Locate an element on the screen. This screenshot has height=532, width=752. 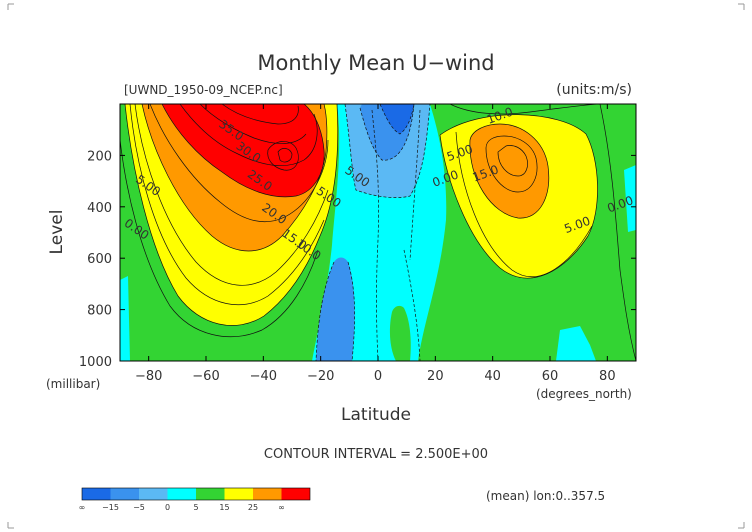
legend-tick-label: 15 is located at coordinates (224, 507).